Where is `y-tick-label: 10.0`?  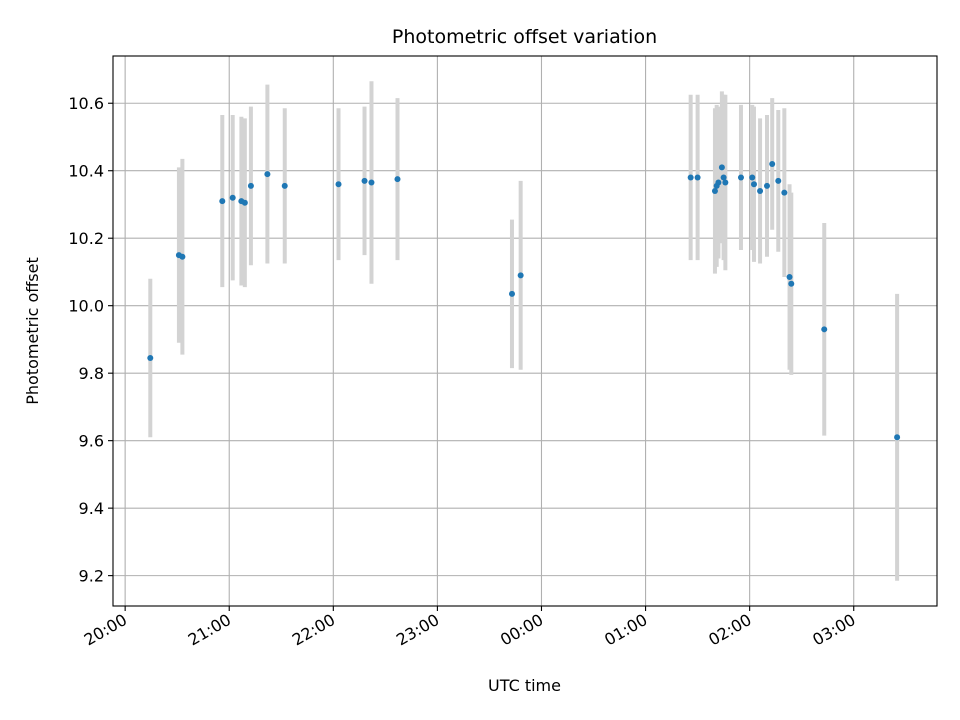
y-tick-label: 10.0 is located at coordinates (86, 306).